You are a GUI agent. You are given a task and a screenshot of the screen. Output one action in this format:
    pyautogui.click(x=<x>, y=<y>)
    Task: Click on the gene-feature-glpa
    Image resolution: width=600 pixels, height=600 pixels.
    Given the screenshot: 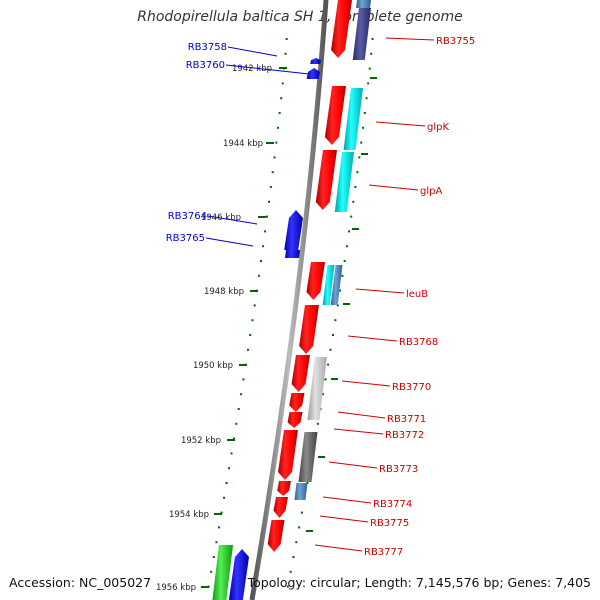 What is the action you would take?
    pyautogui.click(x=326, y=180)
    